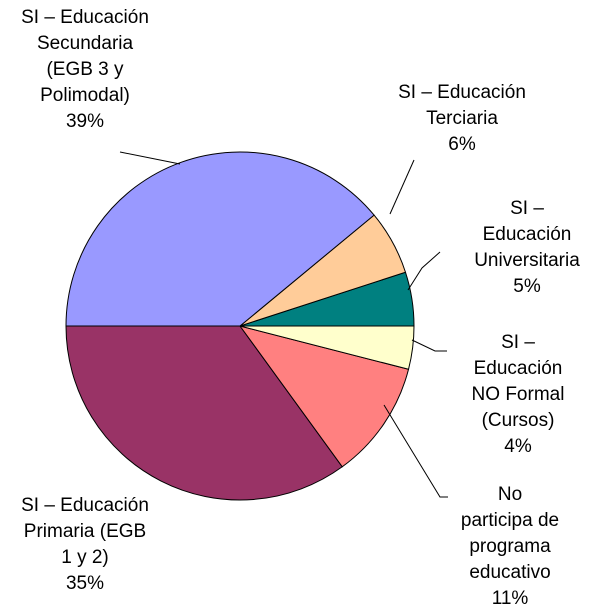 This screenshot has width=611, height=608. Describe the element at coordinates (85, 531) in the screenshot. I see `category-label: SI – Educación Primaria (EGB 1 y 2)` at that location.